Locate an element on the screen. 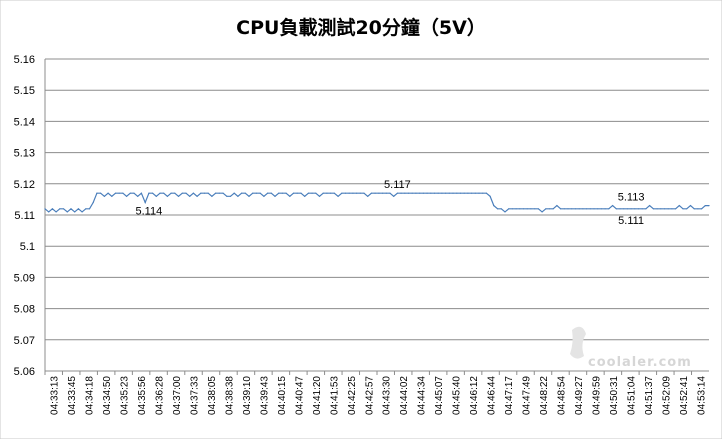  y-tick-label: 5.07 is located at coordinates (24, 341).